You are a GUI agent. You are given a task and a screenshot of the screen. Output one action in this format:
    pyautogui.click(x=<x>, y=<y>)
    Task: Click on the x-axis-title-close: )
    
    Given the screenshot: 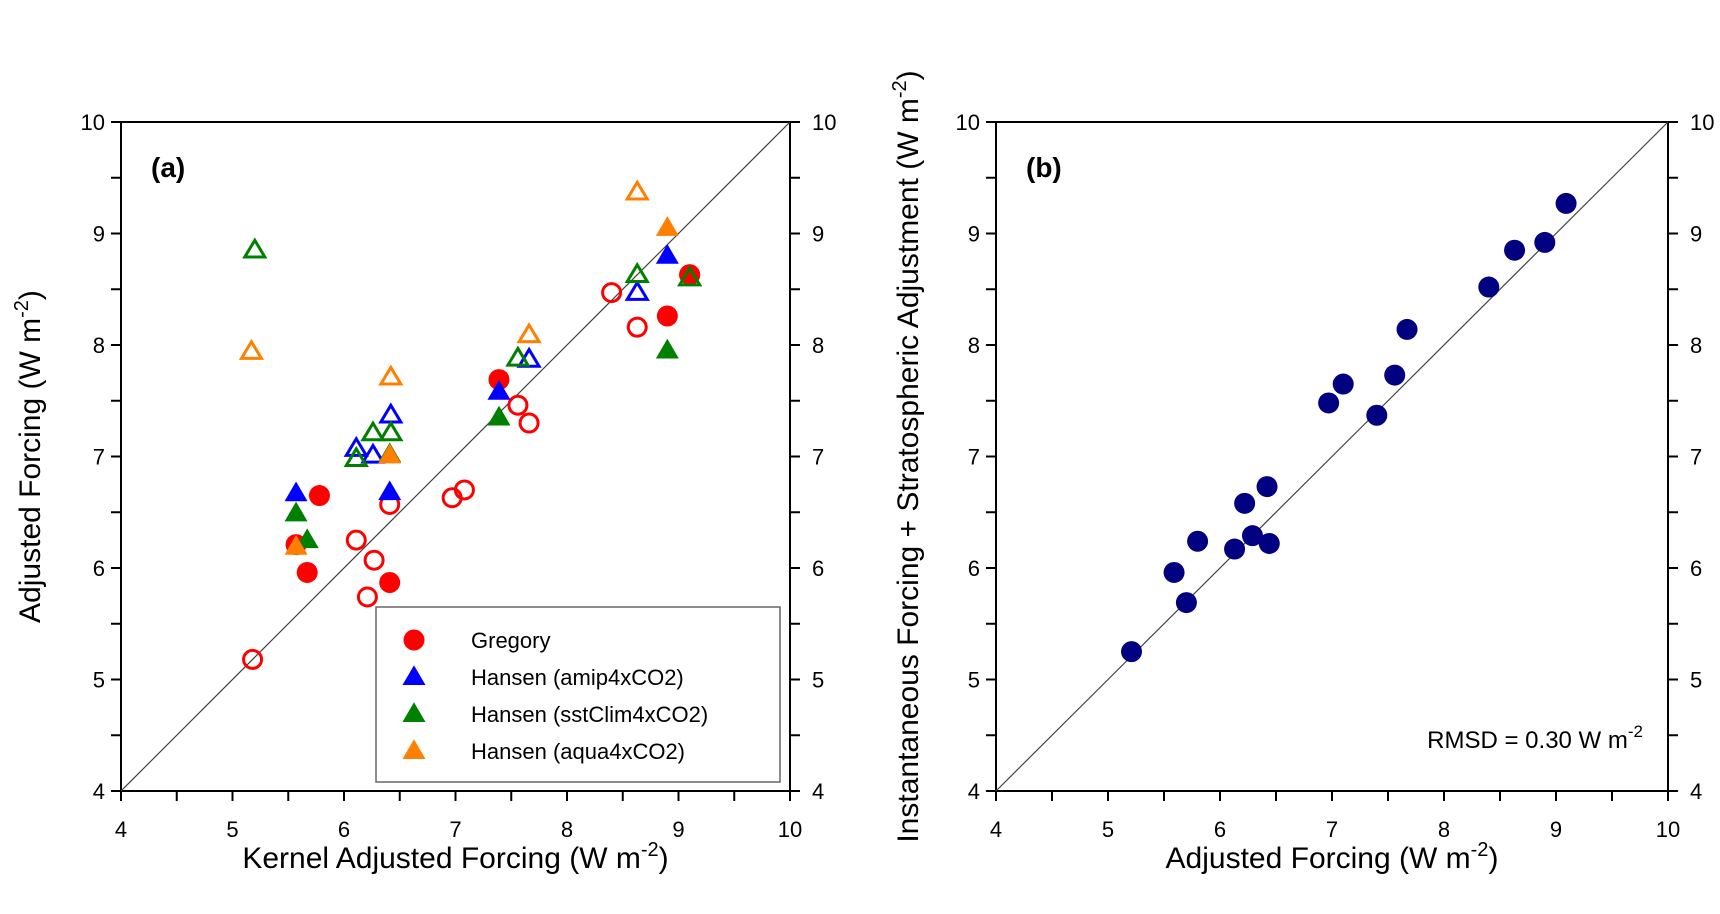 What is the action you would take?
    pyautogui.click(x=1493, y=858)
    